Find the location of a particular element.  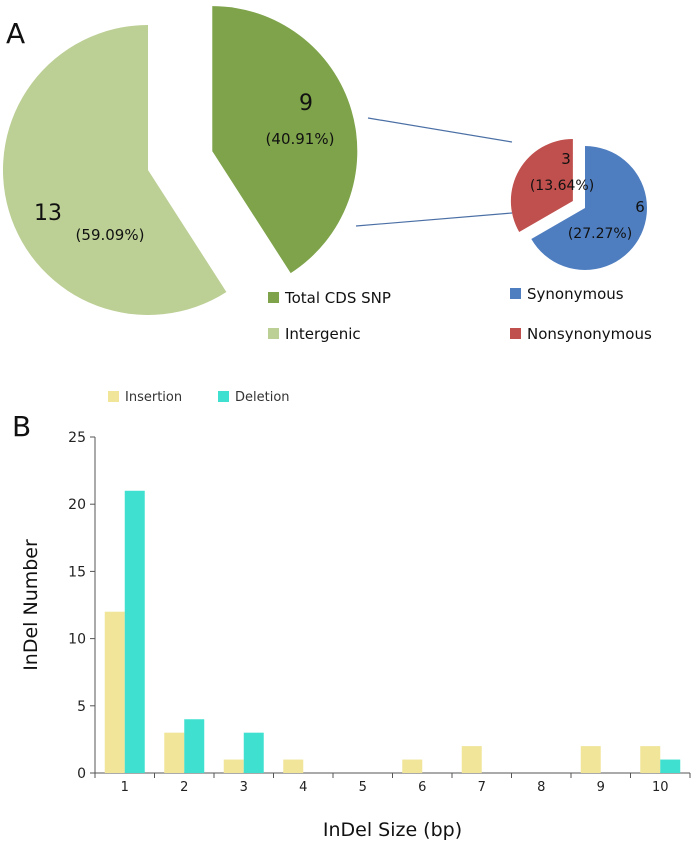

y-tick-label: 10 is located at coordinates (77, 640).